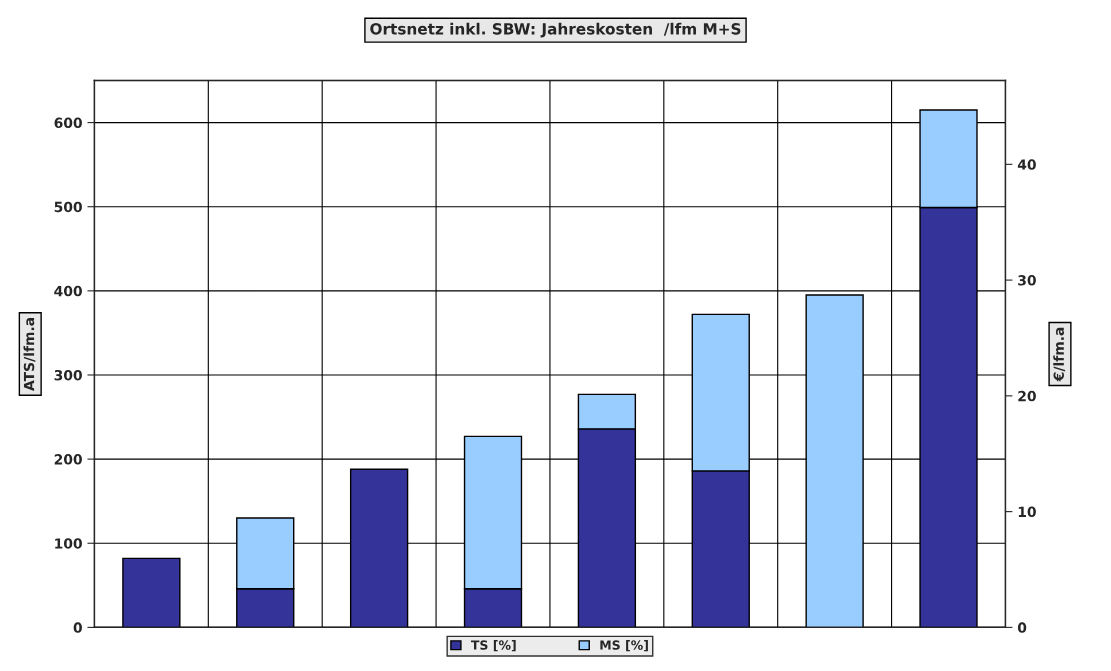 Image resolution: width=1111 pixels, height=671 pixels. Describe the element at coordinates (493, 646) in the screenshot. I see `legend-label: TS [%]` at that location.